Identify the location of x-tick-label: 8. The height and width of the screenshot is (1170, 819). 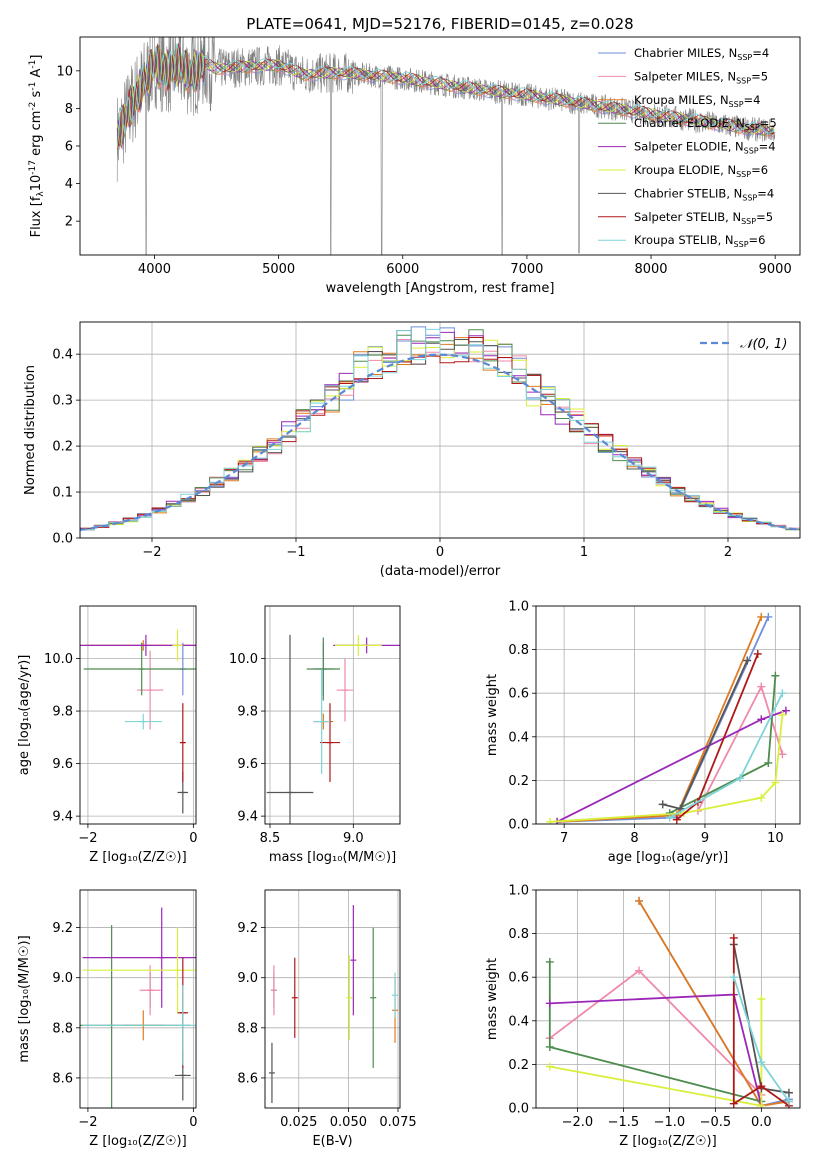
(634, 838).